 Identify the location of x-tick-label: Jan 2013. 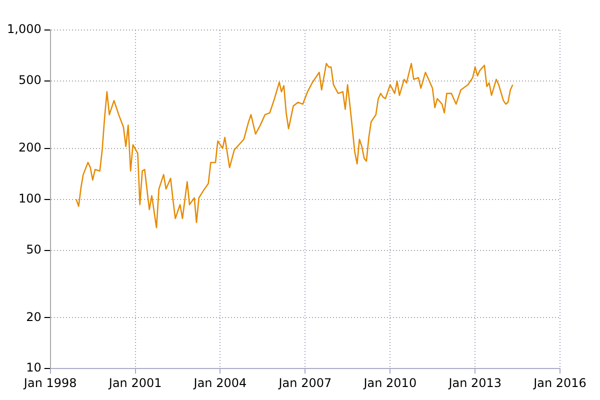
(475, 383).